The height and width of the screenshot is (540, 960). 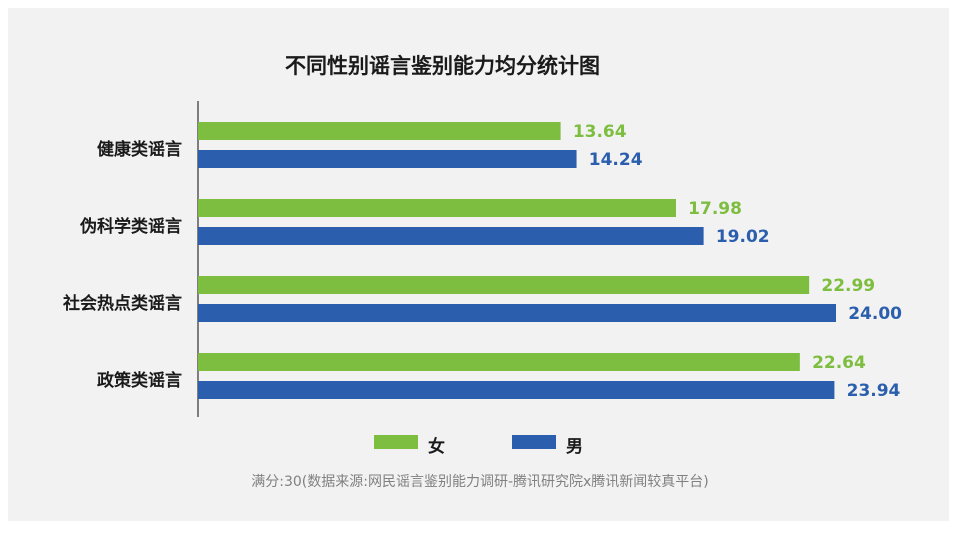 What do you see at coordinates (534, 442) in the screenshot?
I see `legend-swatch-male` at bounding box center [534, 442].